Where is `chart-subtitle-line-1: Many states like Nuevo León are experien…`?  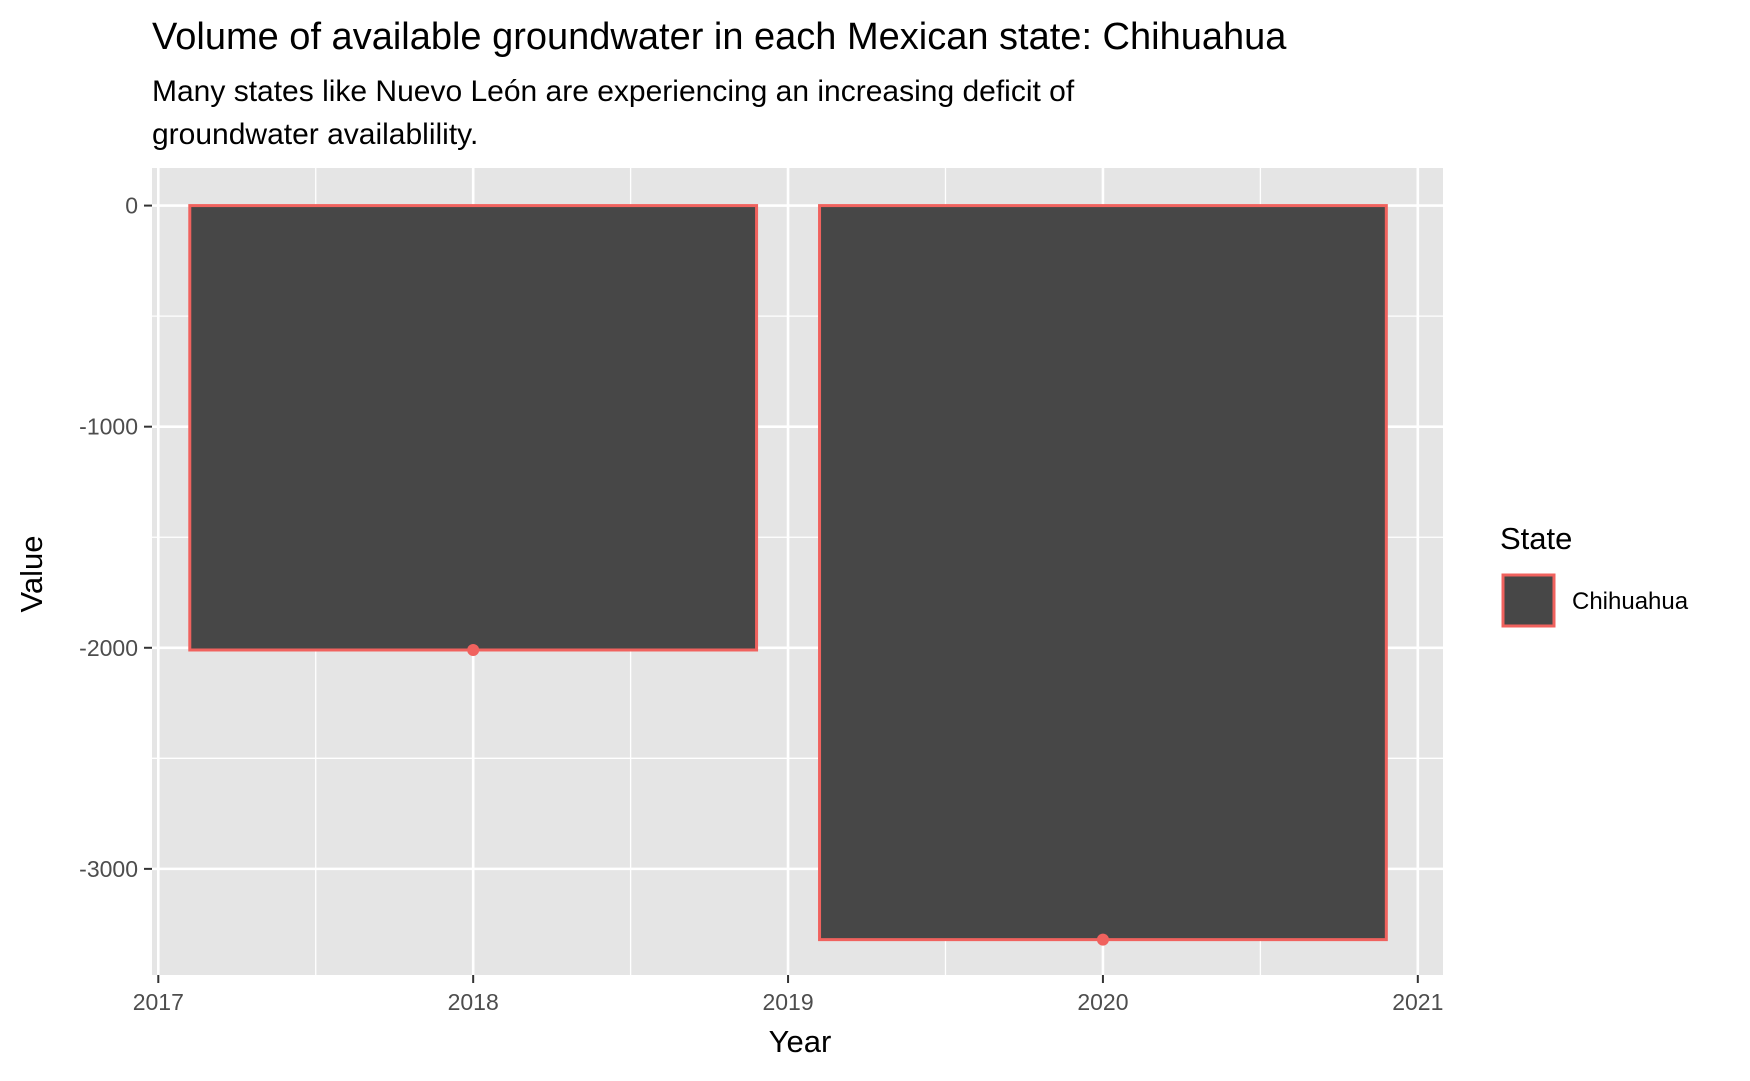 chart-subtitle-line-1: Many states like Nuevo León are experien… is located at coordinates (613, 91).